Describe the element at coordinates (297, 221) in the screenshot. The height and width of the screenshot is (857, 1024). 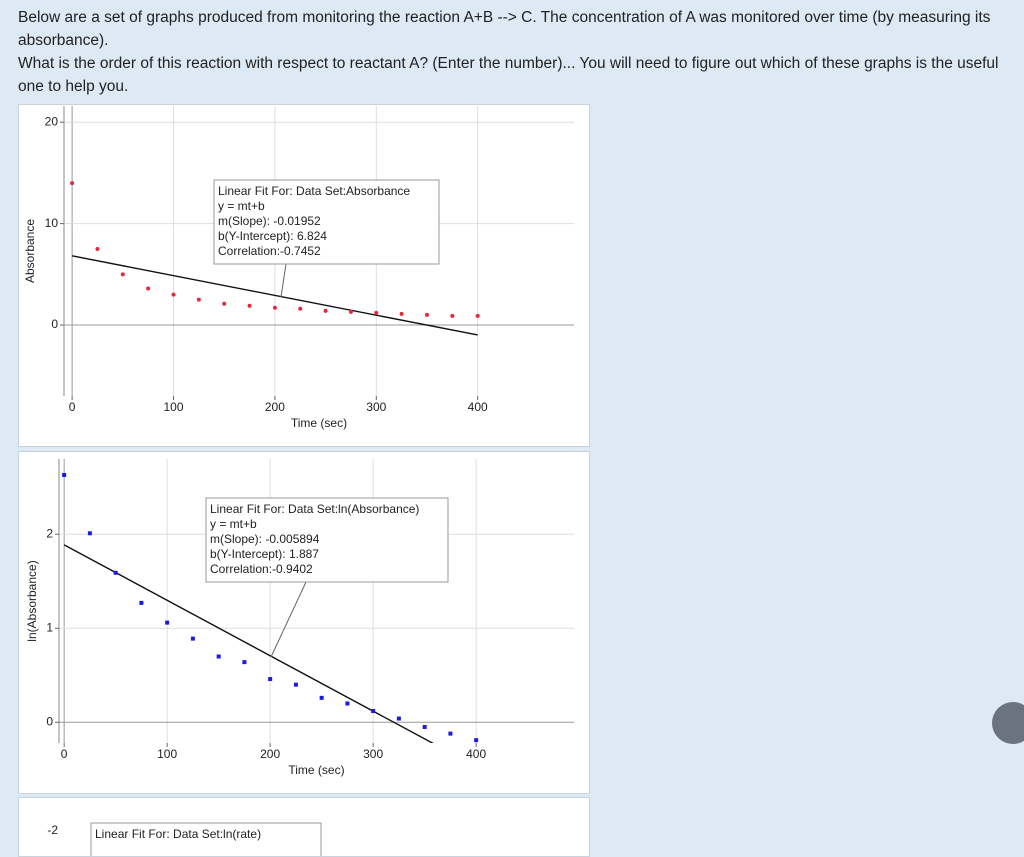
I see `fit-slope: -0.01952` at that location.